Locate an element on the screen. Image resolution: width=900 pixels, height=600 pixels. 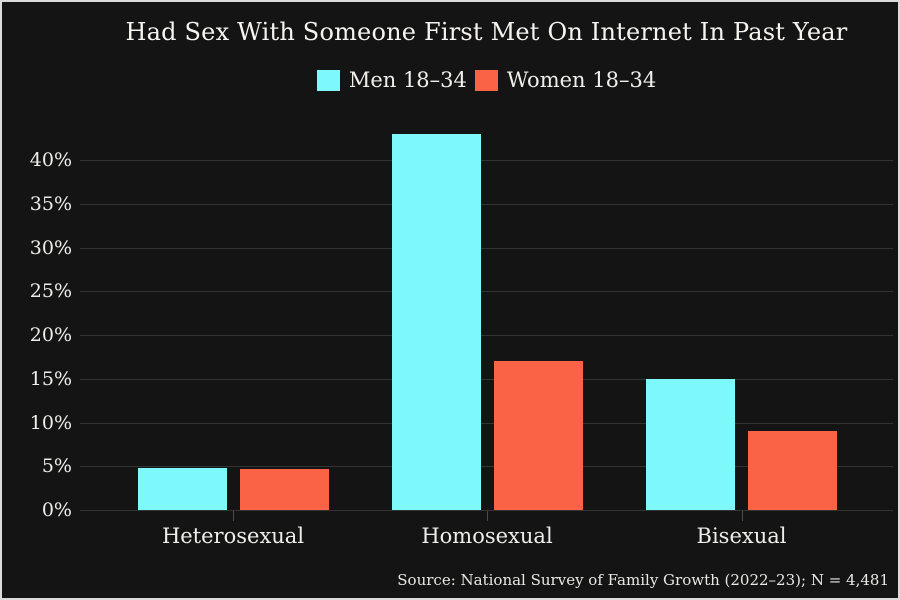
legend-swatch-men is located at coordinates (328, 80).